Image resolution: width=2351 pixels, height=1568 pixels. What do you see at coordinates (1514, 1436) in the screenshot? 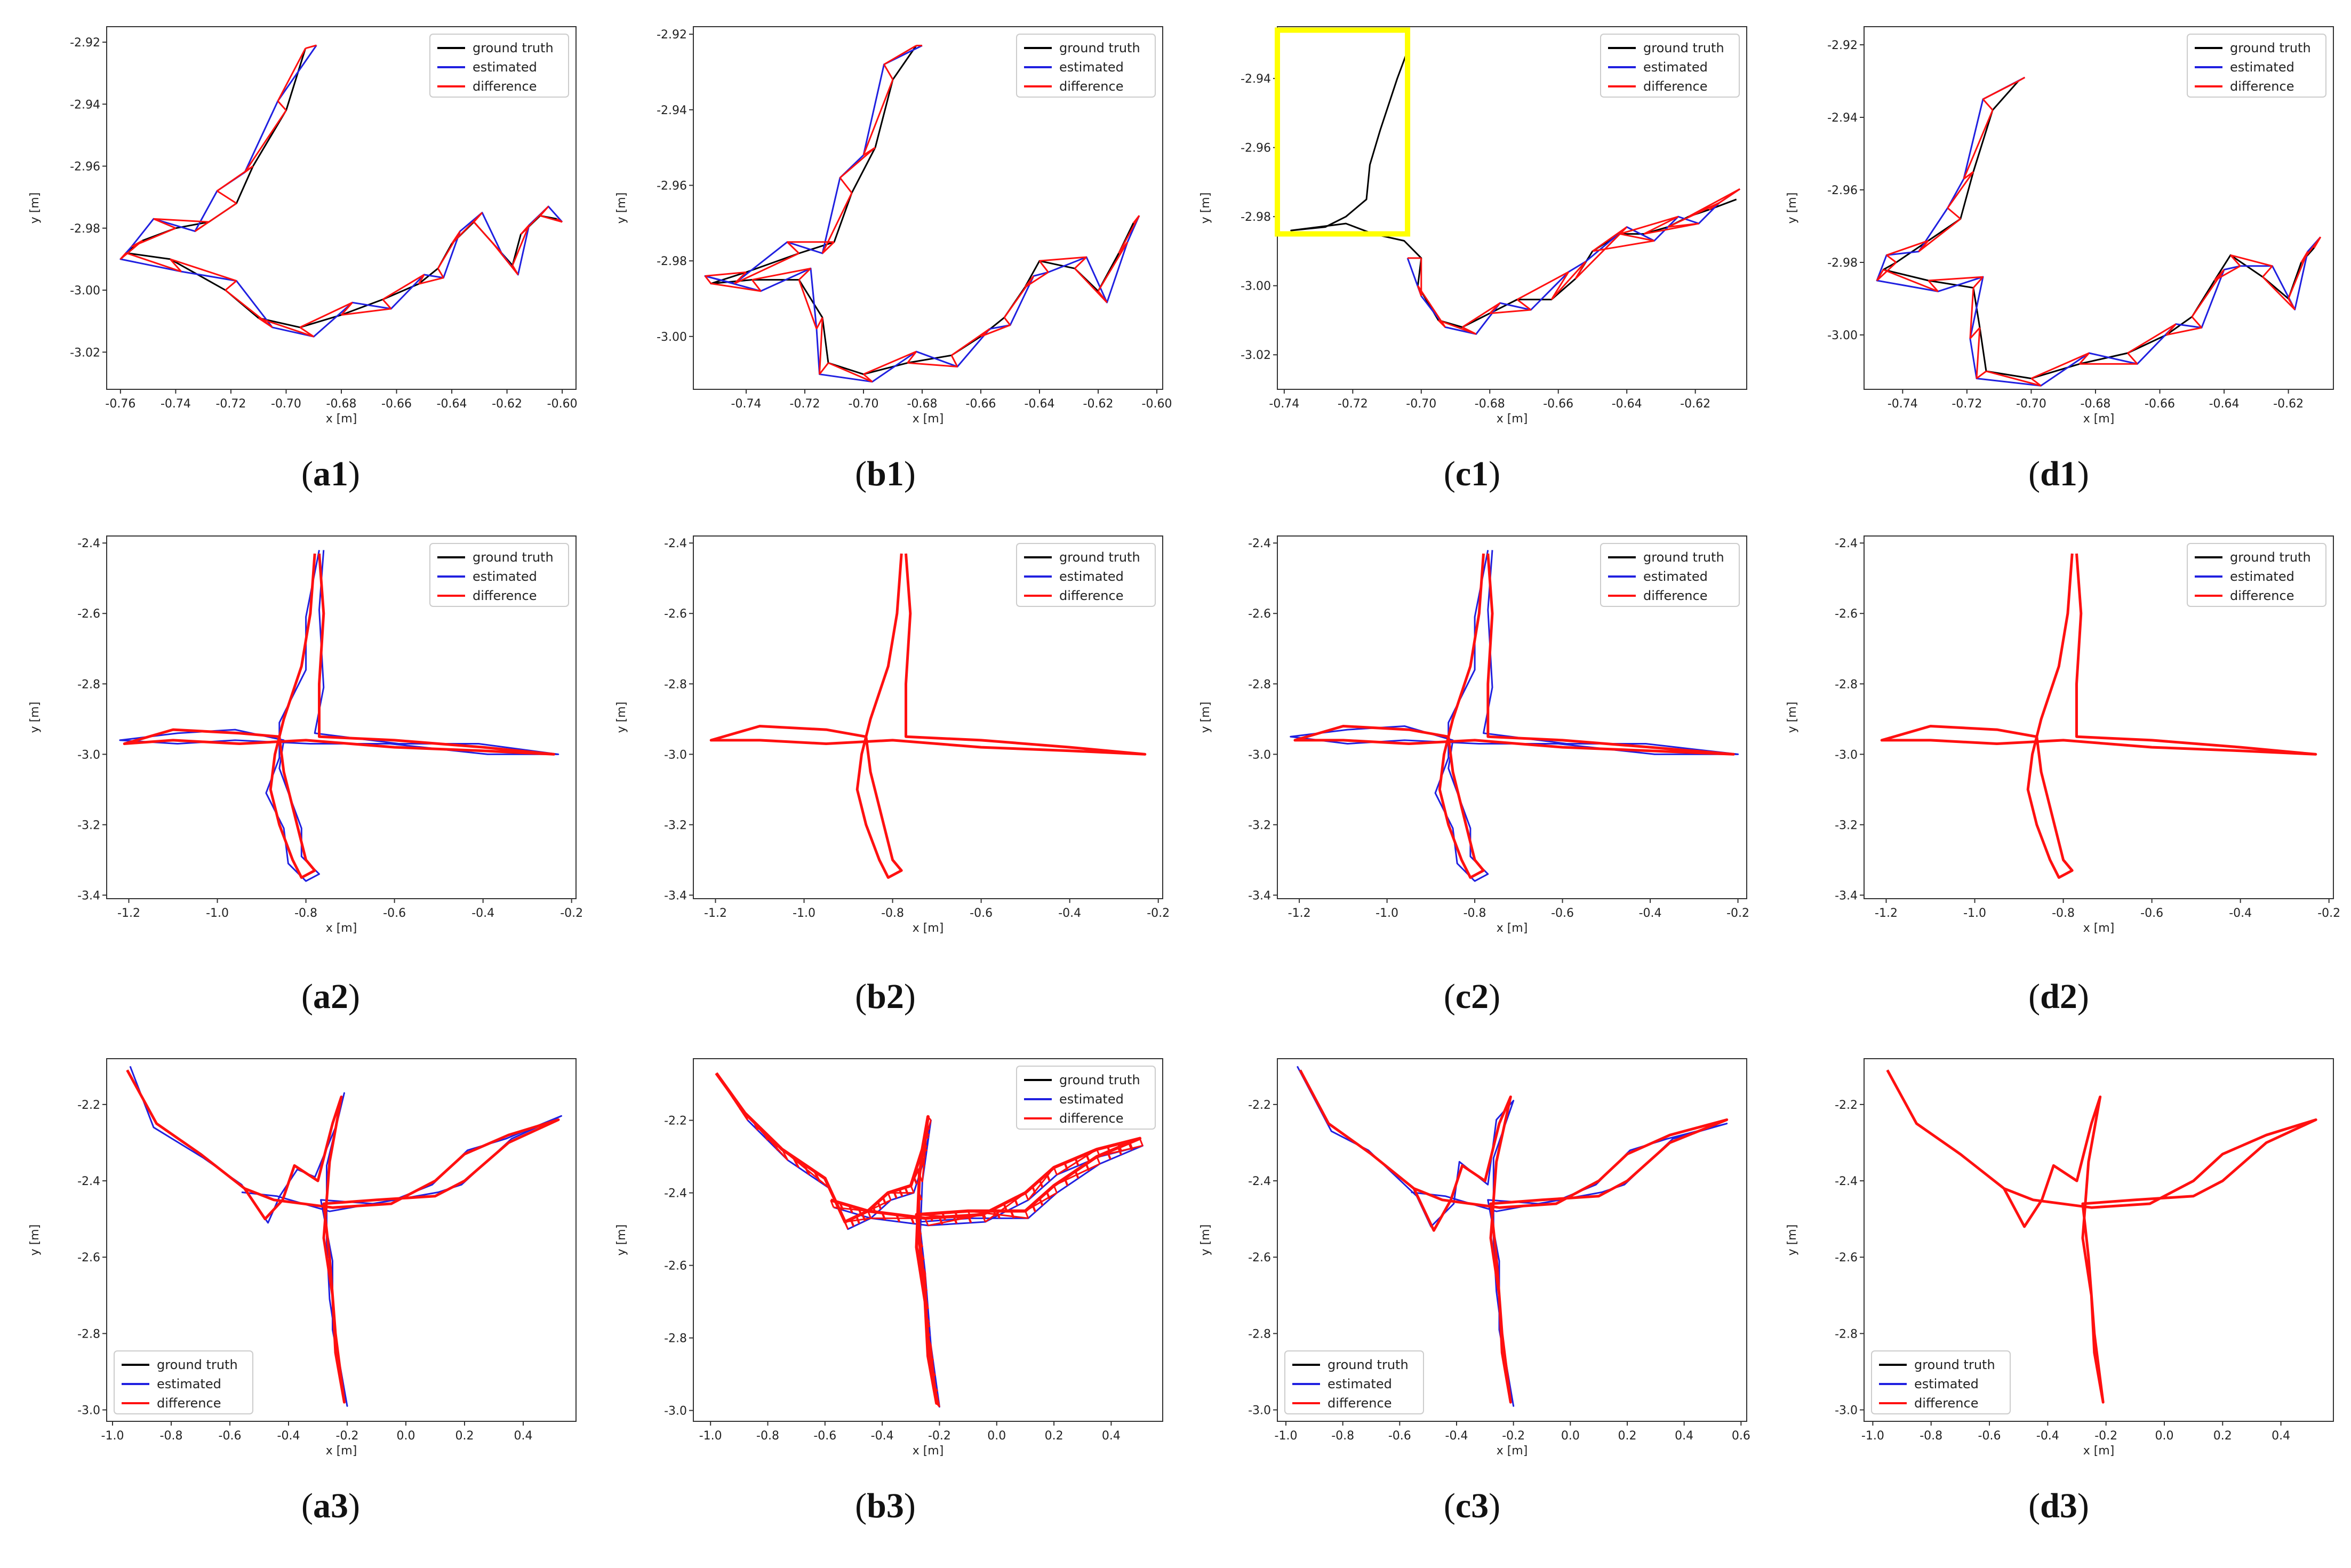
I see `x-tick-label: -0.2` at bounding box center [1514, 1436].